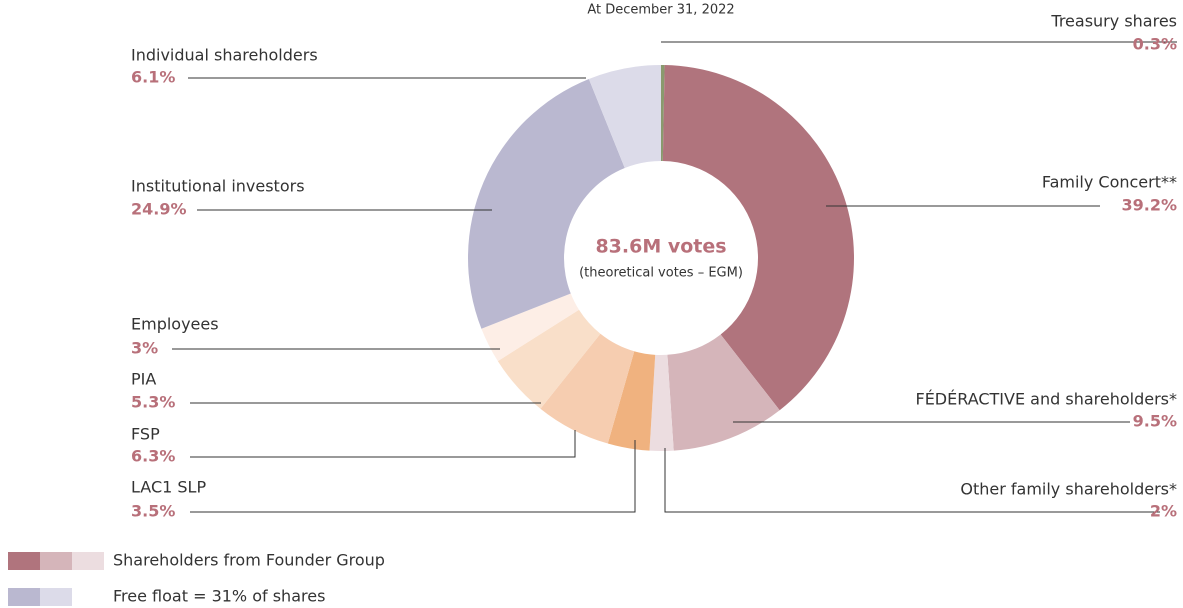  Describe the element at coordinates (1046, 399) in the screenshot. I see `slice-label: FÉDÉRACTIVE and shareholders*` at that location.